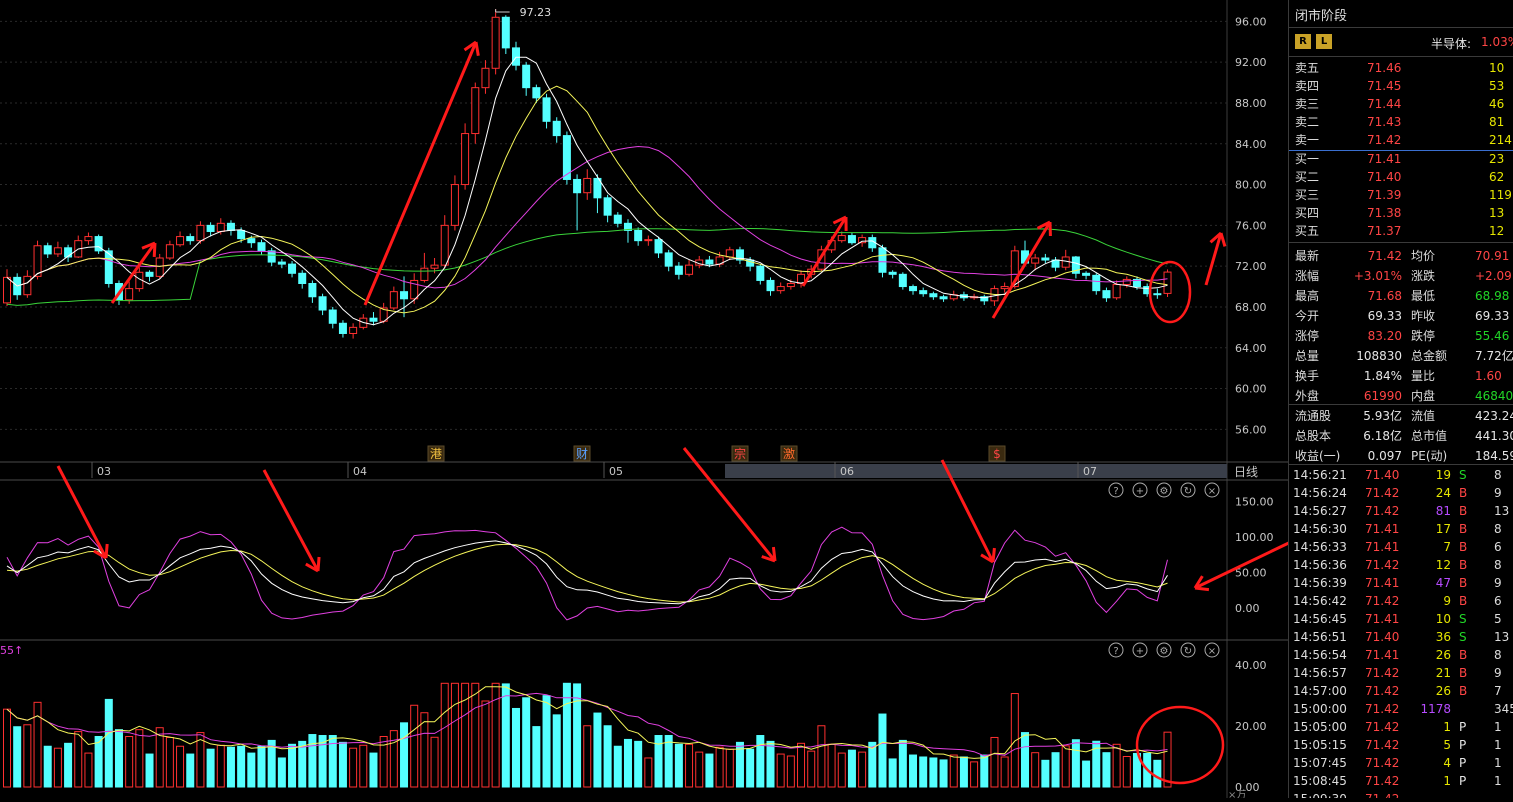 The height and width of the screenshot is (802, 1513). I want to click on stat-value: 46840, so click(1494, 396).